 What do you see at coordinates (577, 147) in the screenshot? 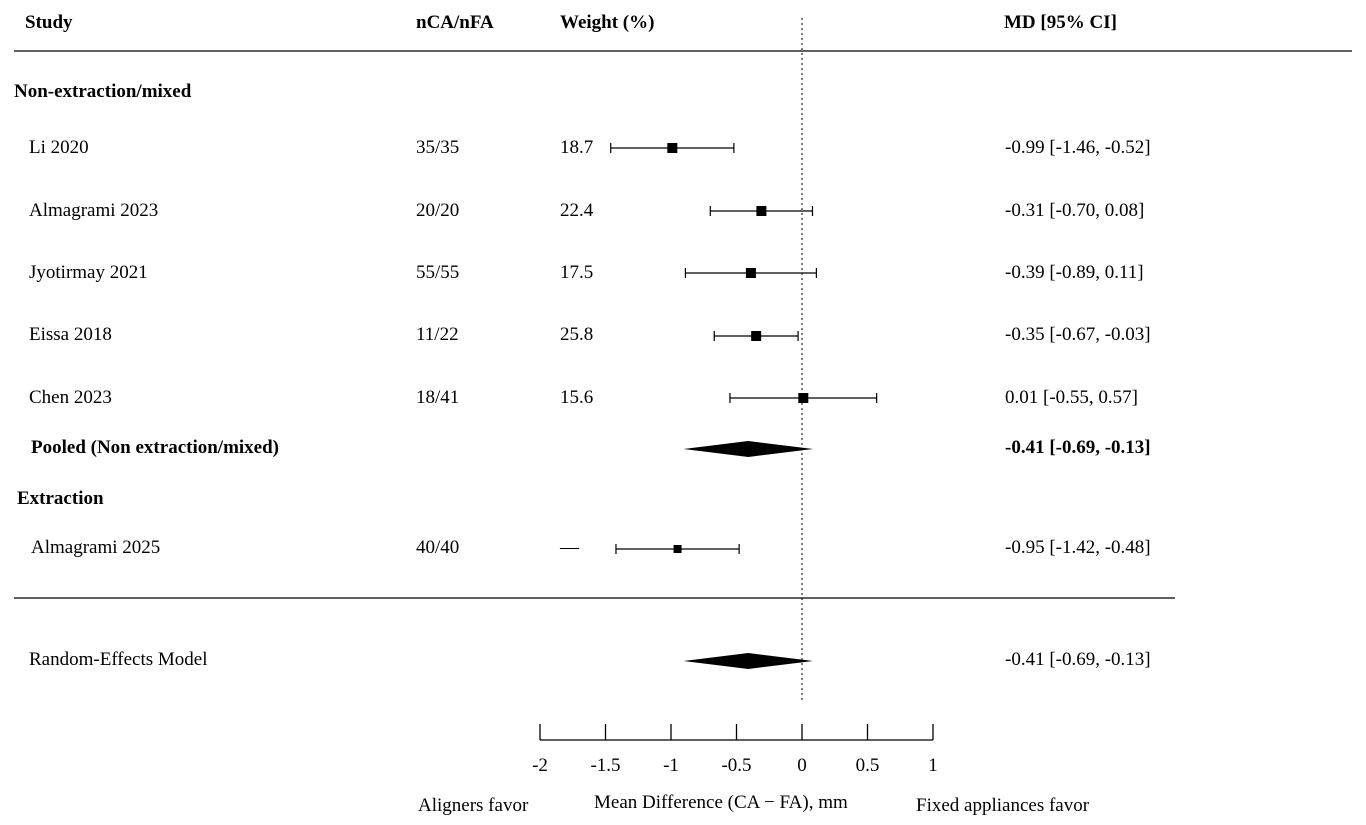
I see `study-weight: 18.7` at bounding box center [577, 147].